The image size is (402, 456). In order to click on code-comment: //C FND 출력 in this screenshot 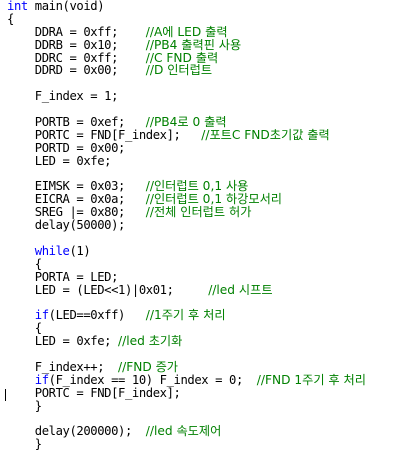, I will do `click(182, 57)`.